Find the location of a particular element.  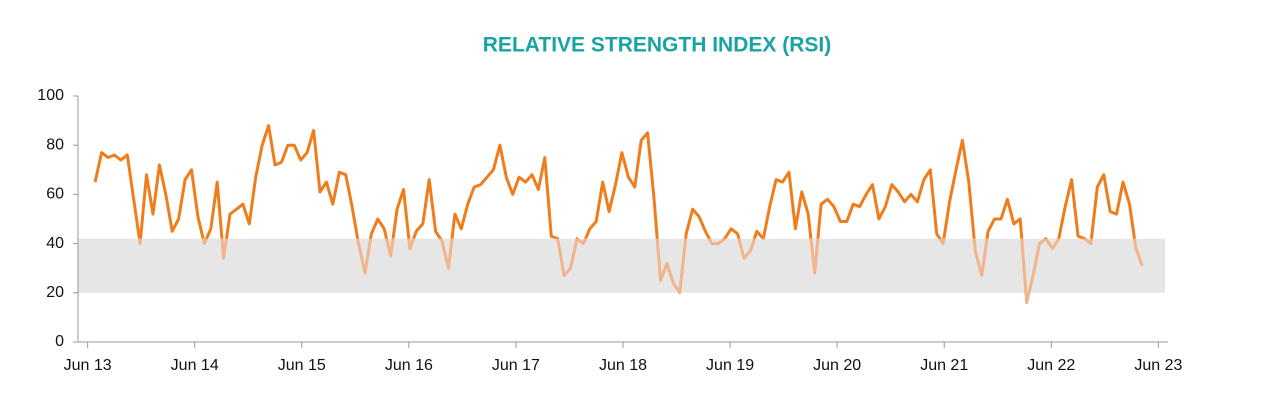

x-tick-label: Jun 21 is located at coordinates (944, 365).